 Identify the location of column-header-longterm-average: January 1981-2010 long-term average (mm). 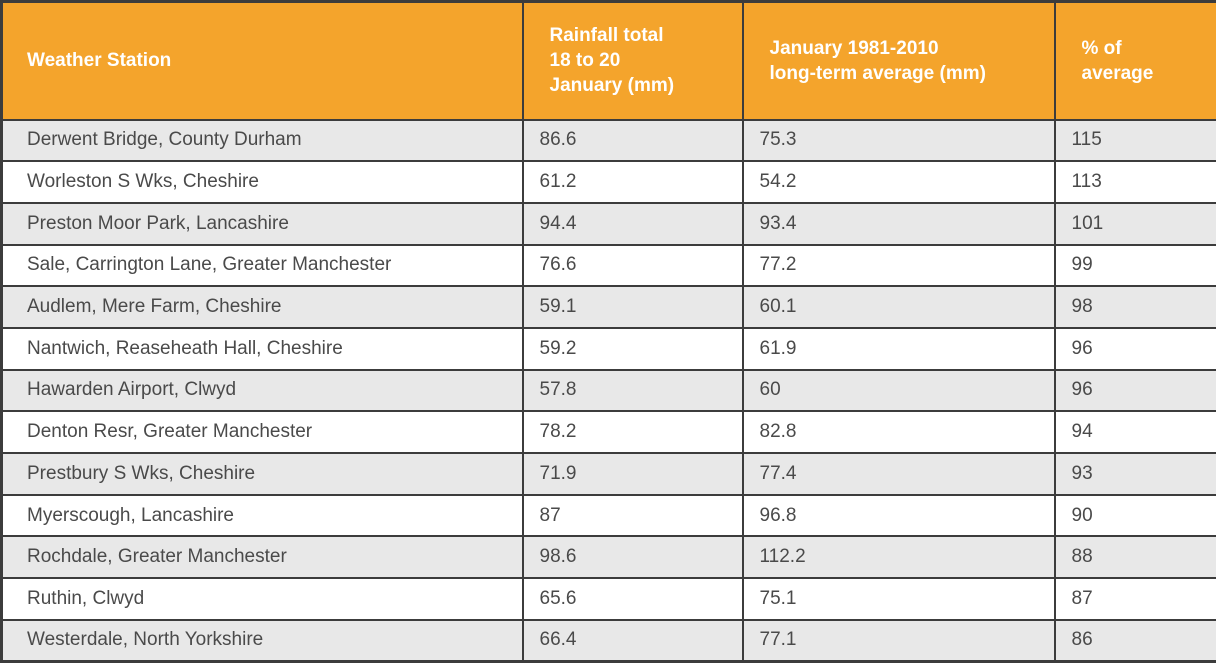
(898, 60).